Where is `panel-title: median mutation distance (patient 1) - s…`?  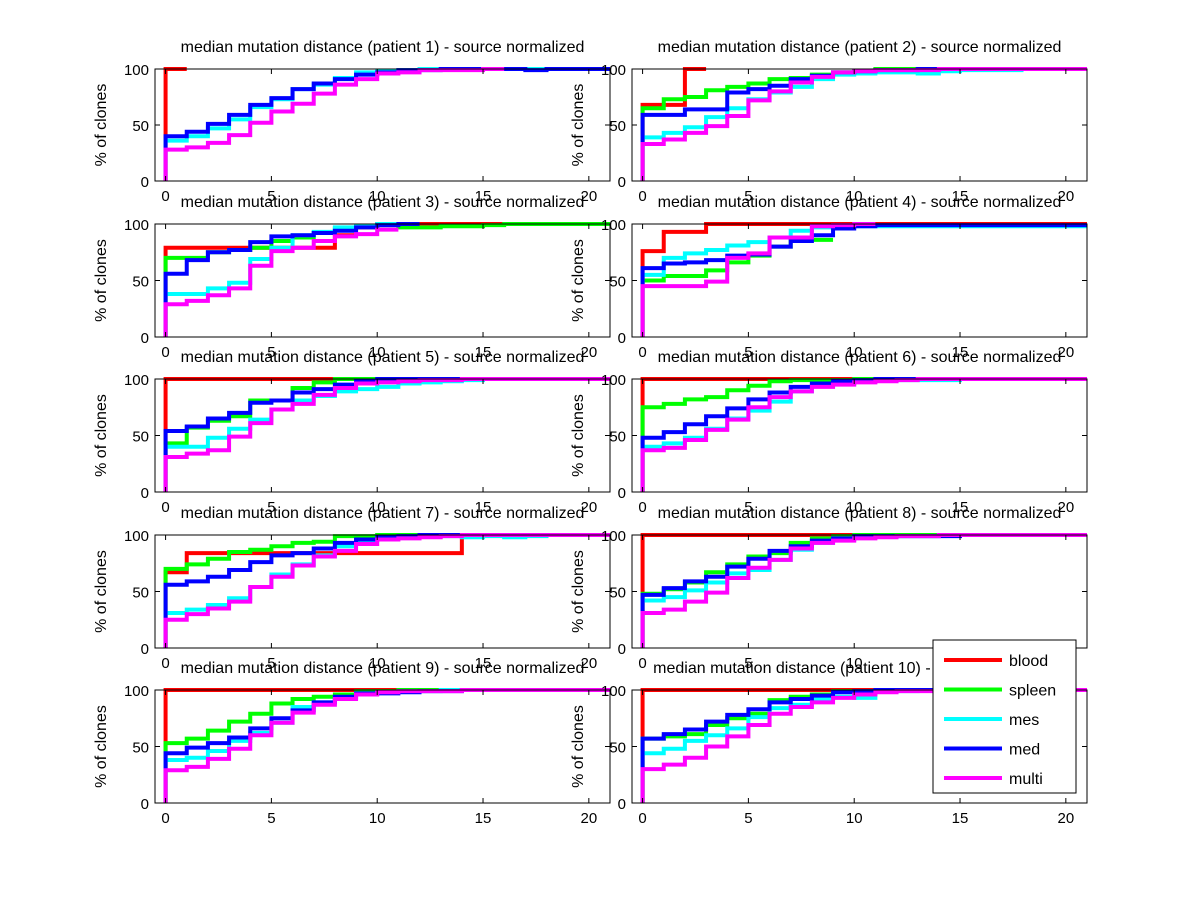 panel-title: median mutation distance (patient 1) - s… is located at coordinates (383, 47).